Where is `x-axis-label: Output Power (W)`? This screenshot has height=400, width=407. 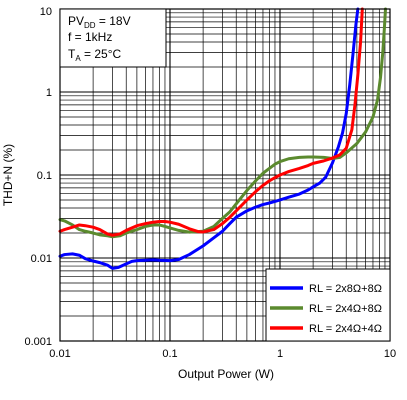 x-axis-label: Output Power (W) is located at coordinates (226, 374).